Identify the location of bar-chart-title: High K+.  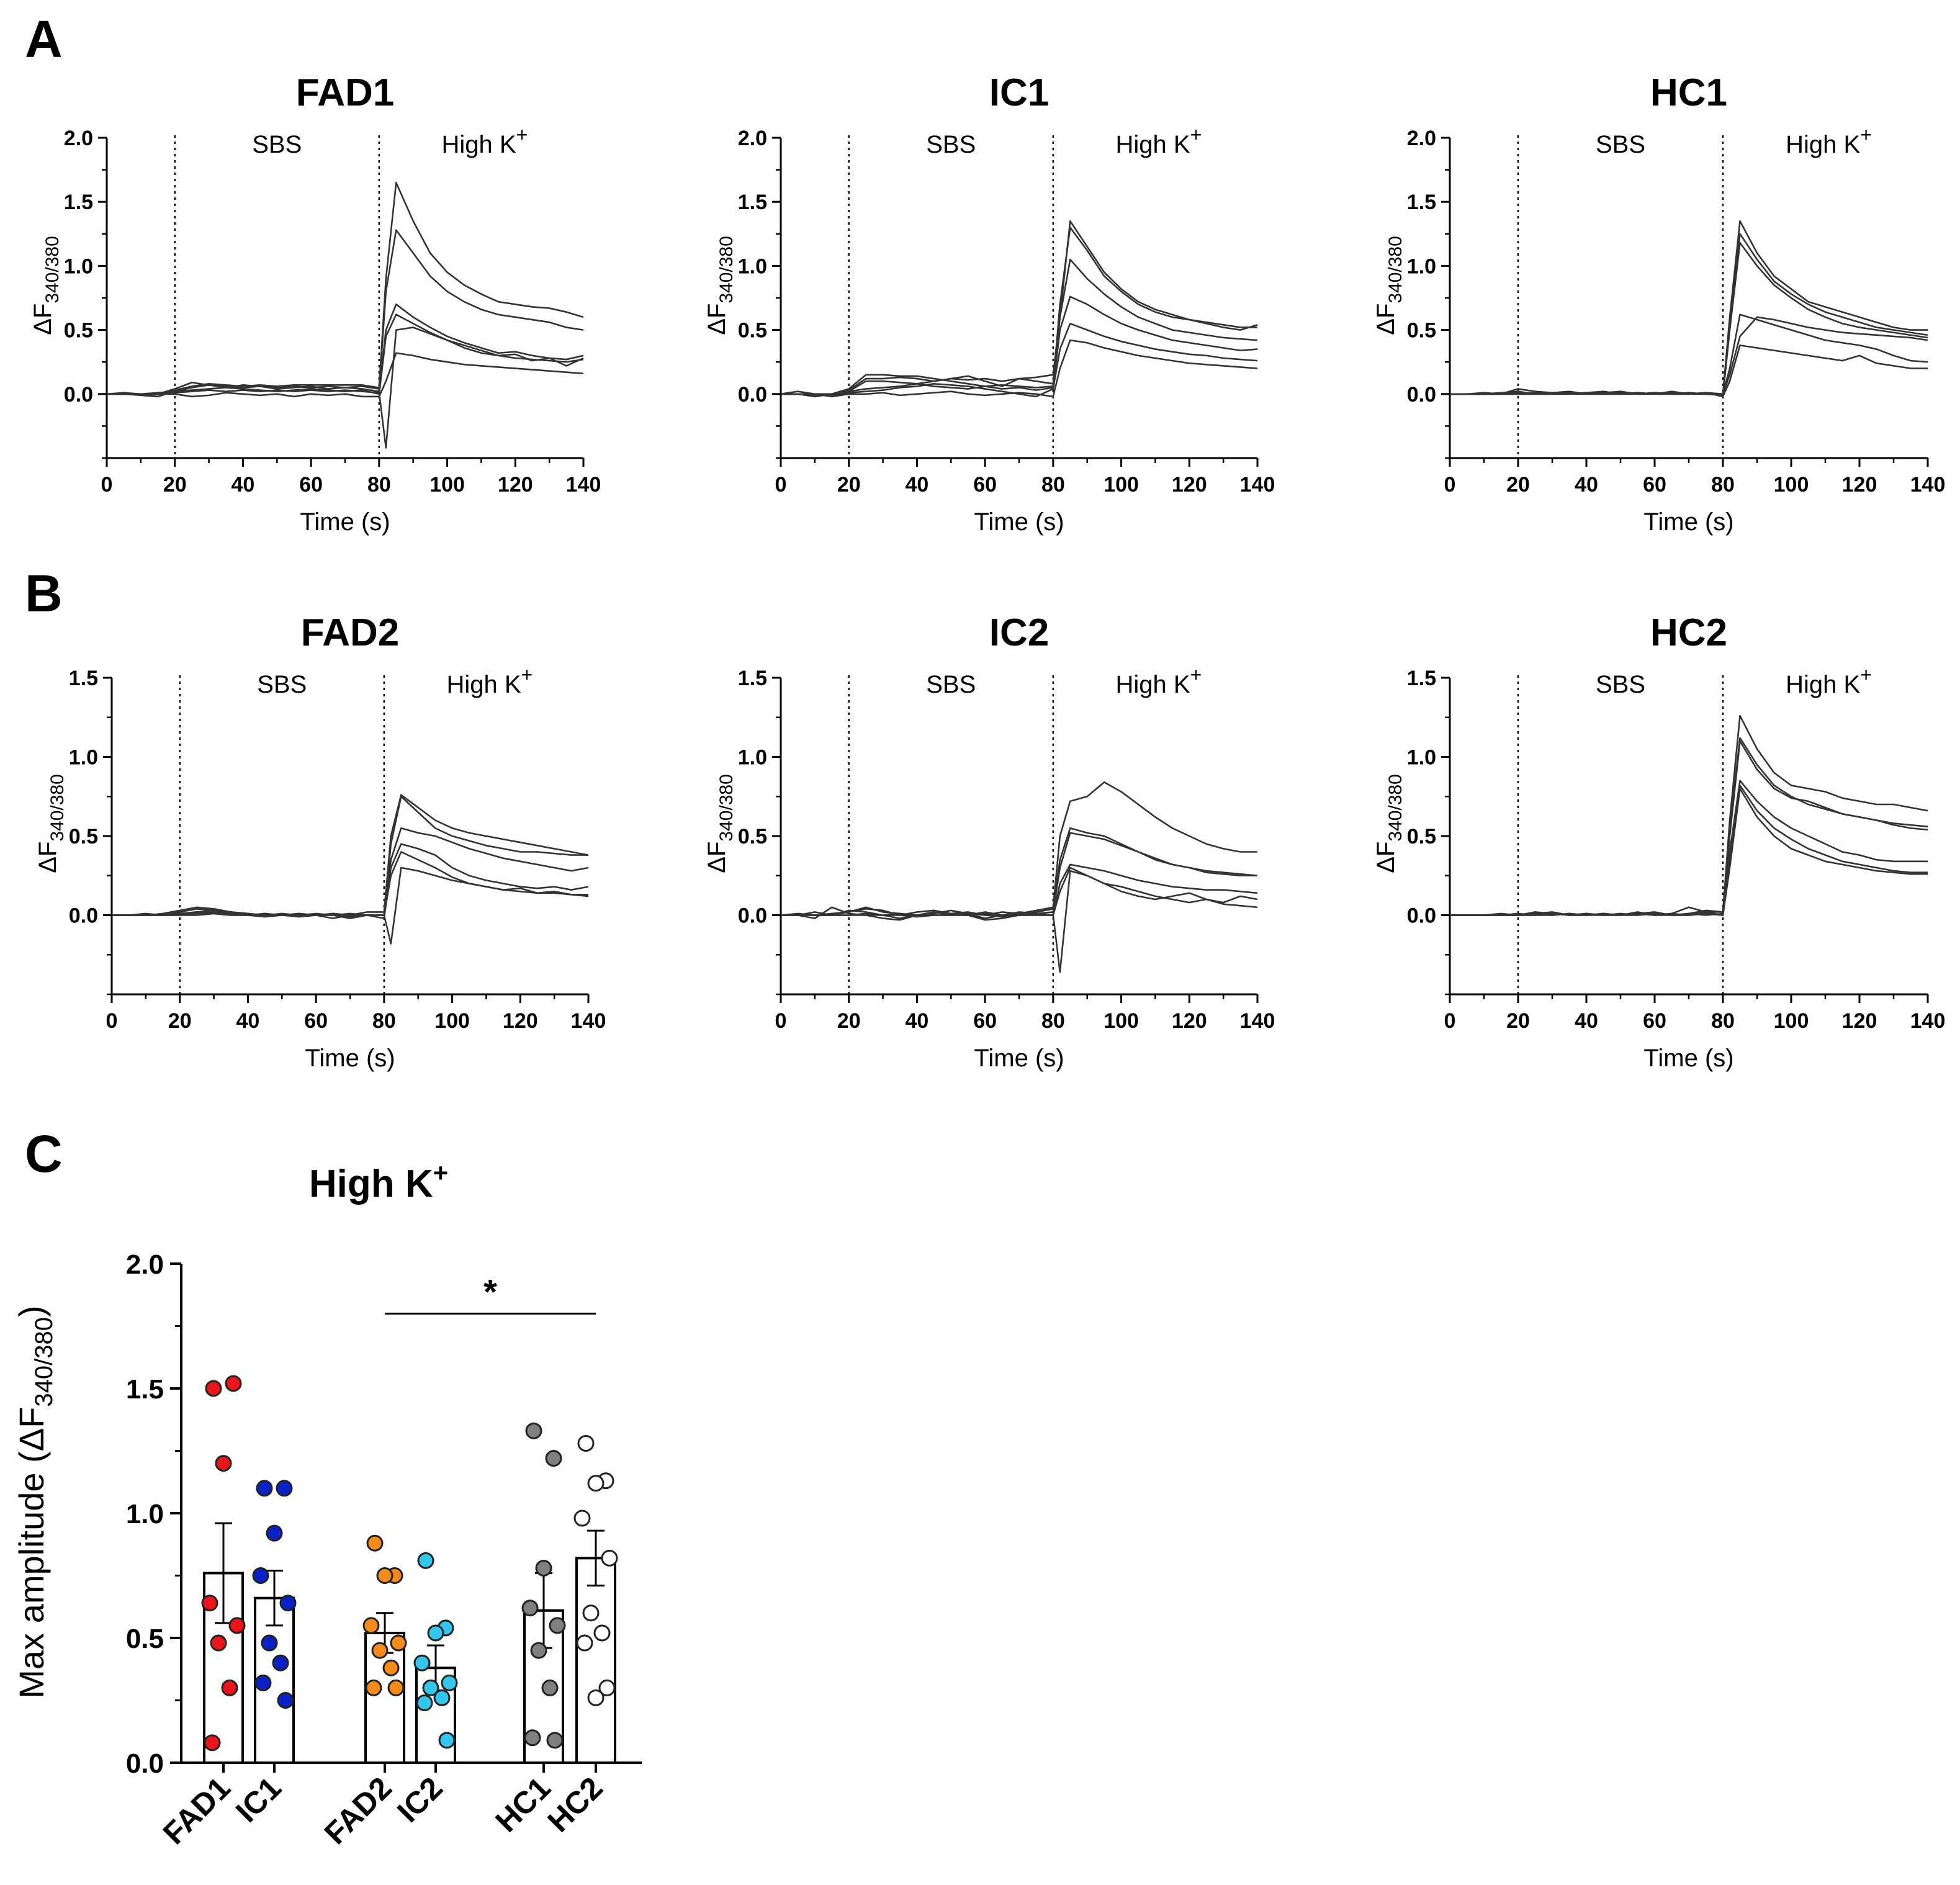
(378, 1181).